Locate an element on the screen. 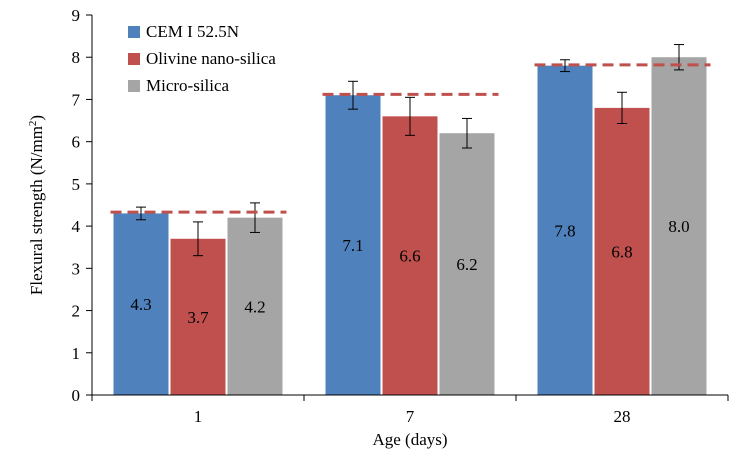 Image resolution: width=738 pixels, height=460 pixels. y-tick-label: 2 is located at coordinates (76, 311).